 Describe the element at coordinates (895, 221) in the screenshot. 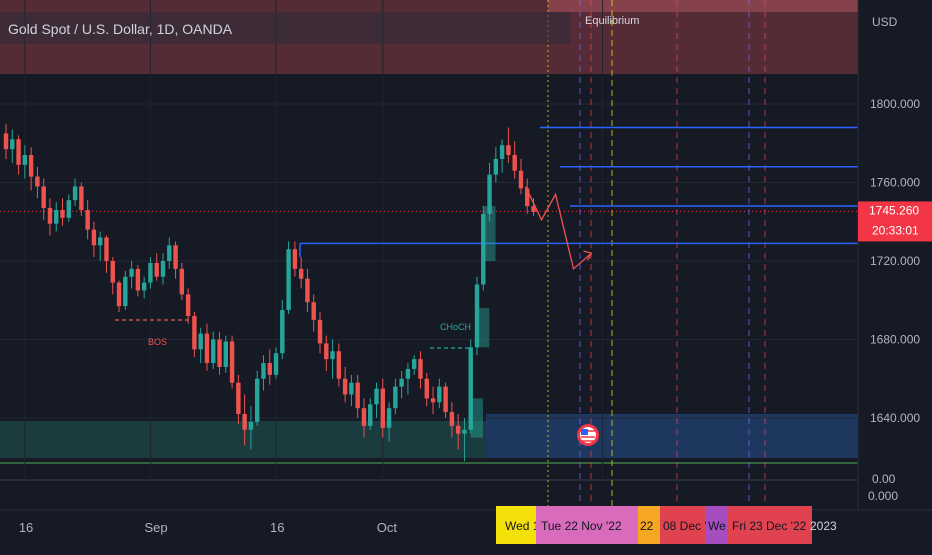

I see `last-price-tag: 1745.260 20:33:01` at that location.